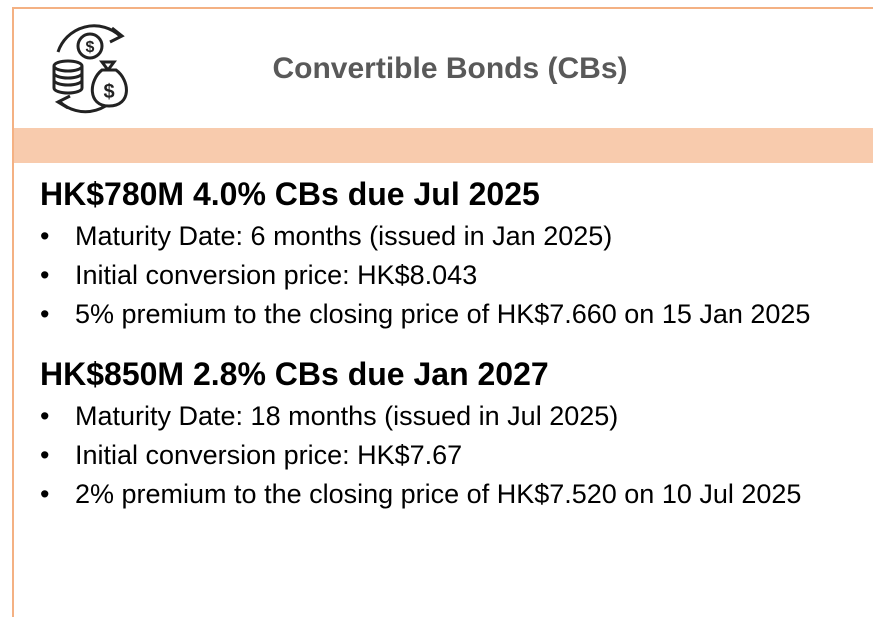 This screenshot has height=617, width=873. What do you see at coordinates (294, 374) in the screenshot?
I see `section-heading: HK$850M 2.8% CBs due Jan 2027` at bounding box center [294, 374].